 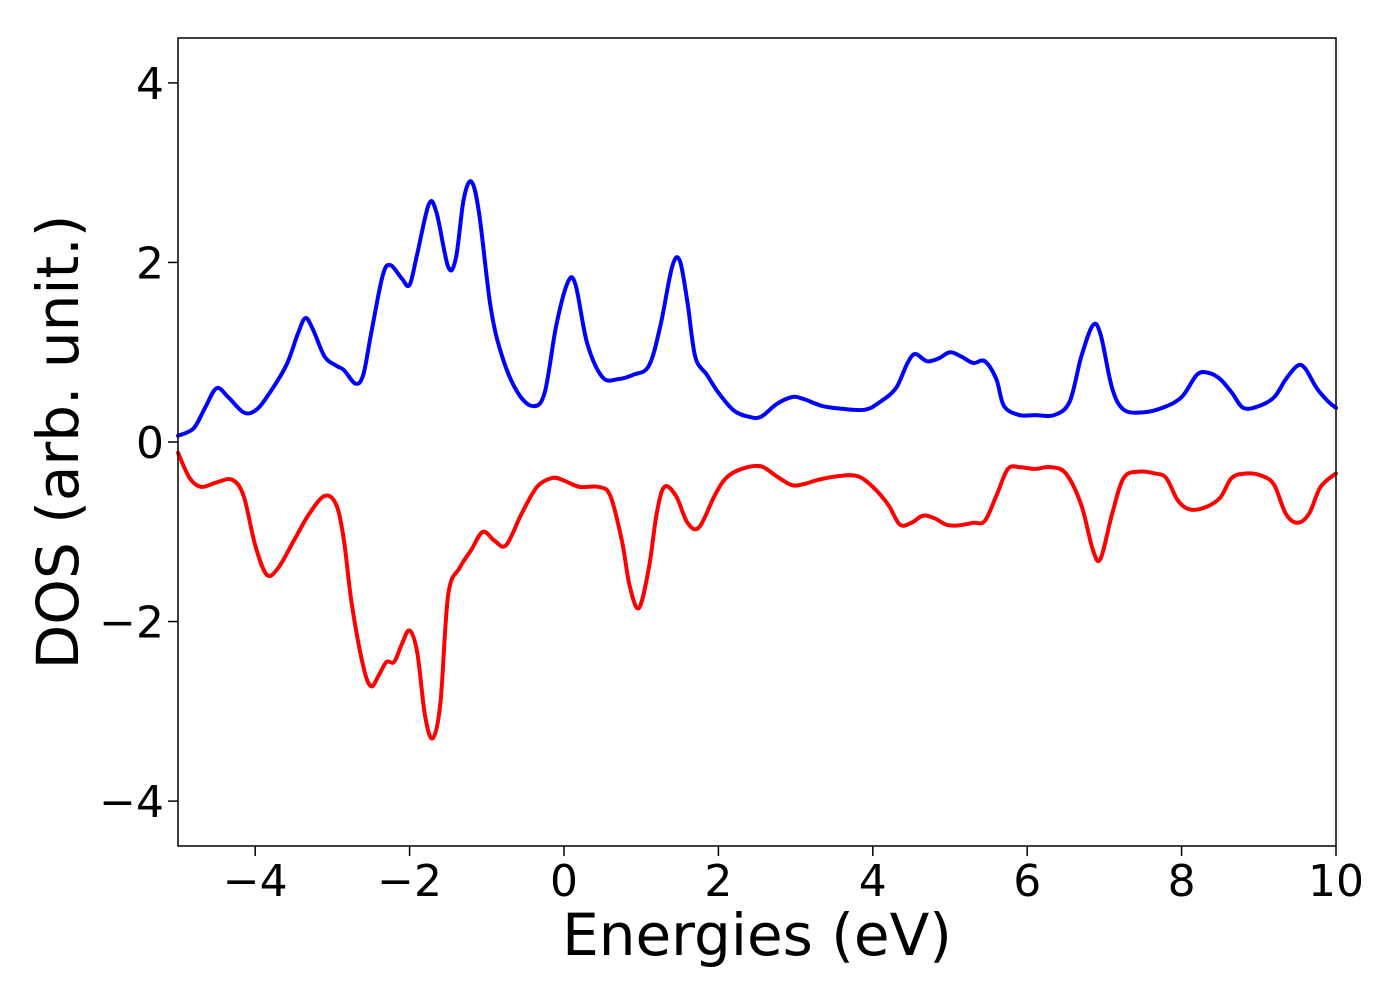 What do you see at coordinates (793, 876) in the screenshot?
I see `x-axis: −4 −2 0 2 4 6 8 10` at bounding box center [793, 876].